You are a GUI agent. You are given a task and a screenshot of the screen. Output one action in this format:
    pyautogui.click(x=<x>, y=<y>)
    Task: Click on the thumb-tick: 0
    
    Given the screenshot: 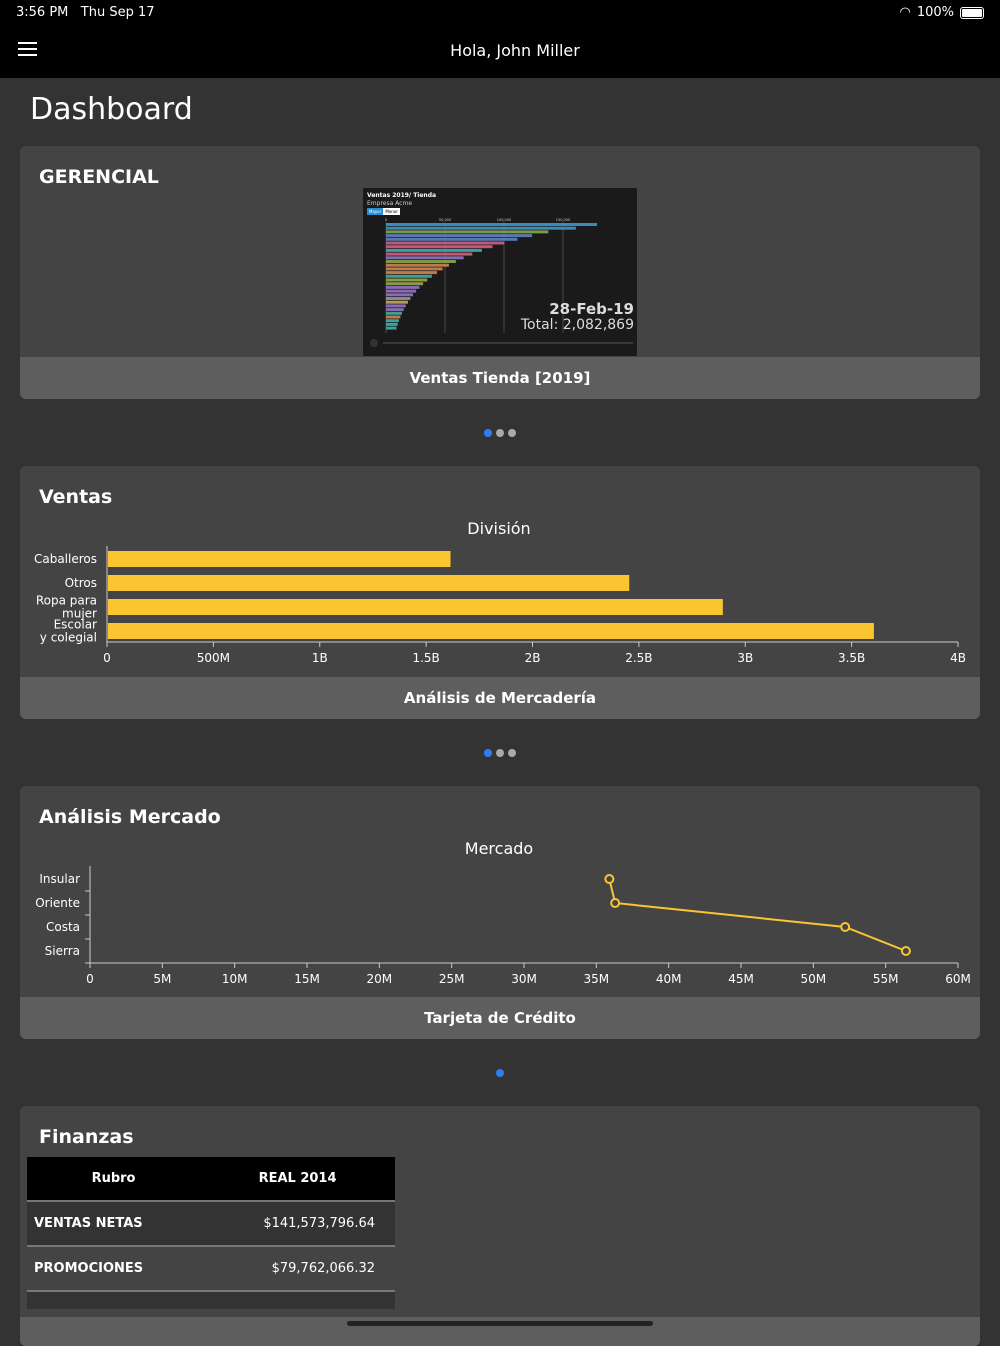 What is the action you would take?
    pyautogui.click(x=386, y=220)
    